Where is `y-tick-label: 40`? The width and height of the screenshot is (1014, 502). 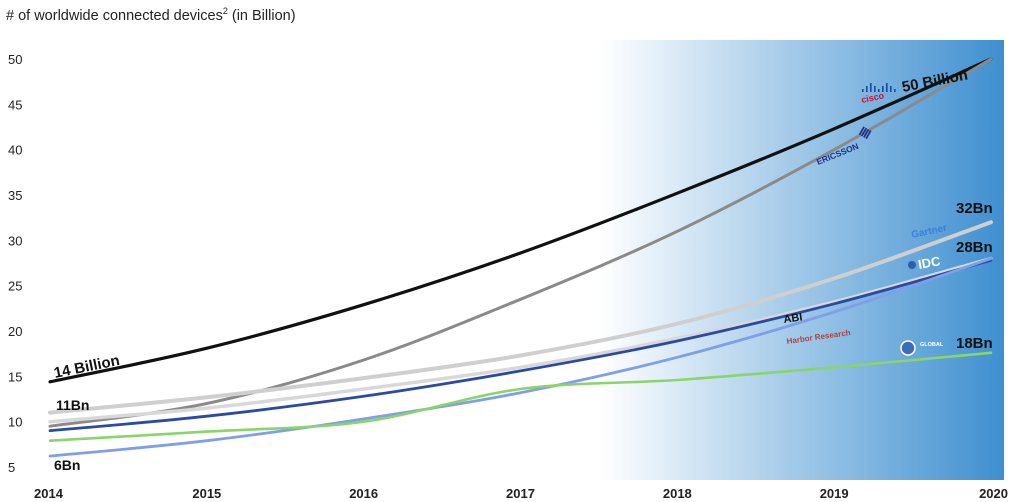 y-tick-label: 40 is located at coordinates (15, 150).